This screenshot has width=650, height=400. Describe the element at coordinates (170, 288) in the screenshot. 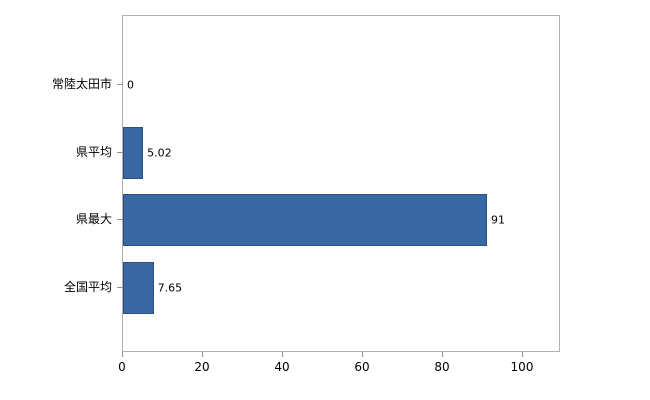

I see `bar-value-label: 7.65` at that location.